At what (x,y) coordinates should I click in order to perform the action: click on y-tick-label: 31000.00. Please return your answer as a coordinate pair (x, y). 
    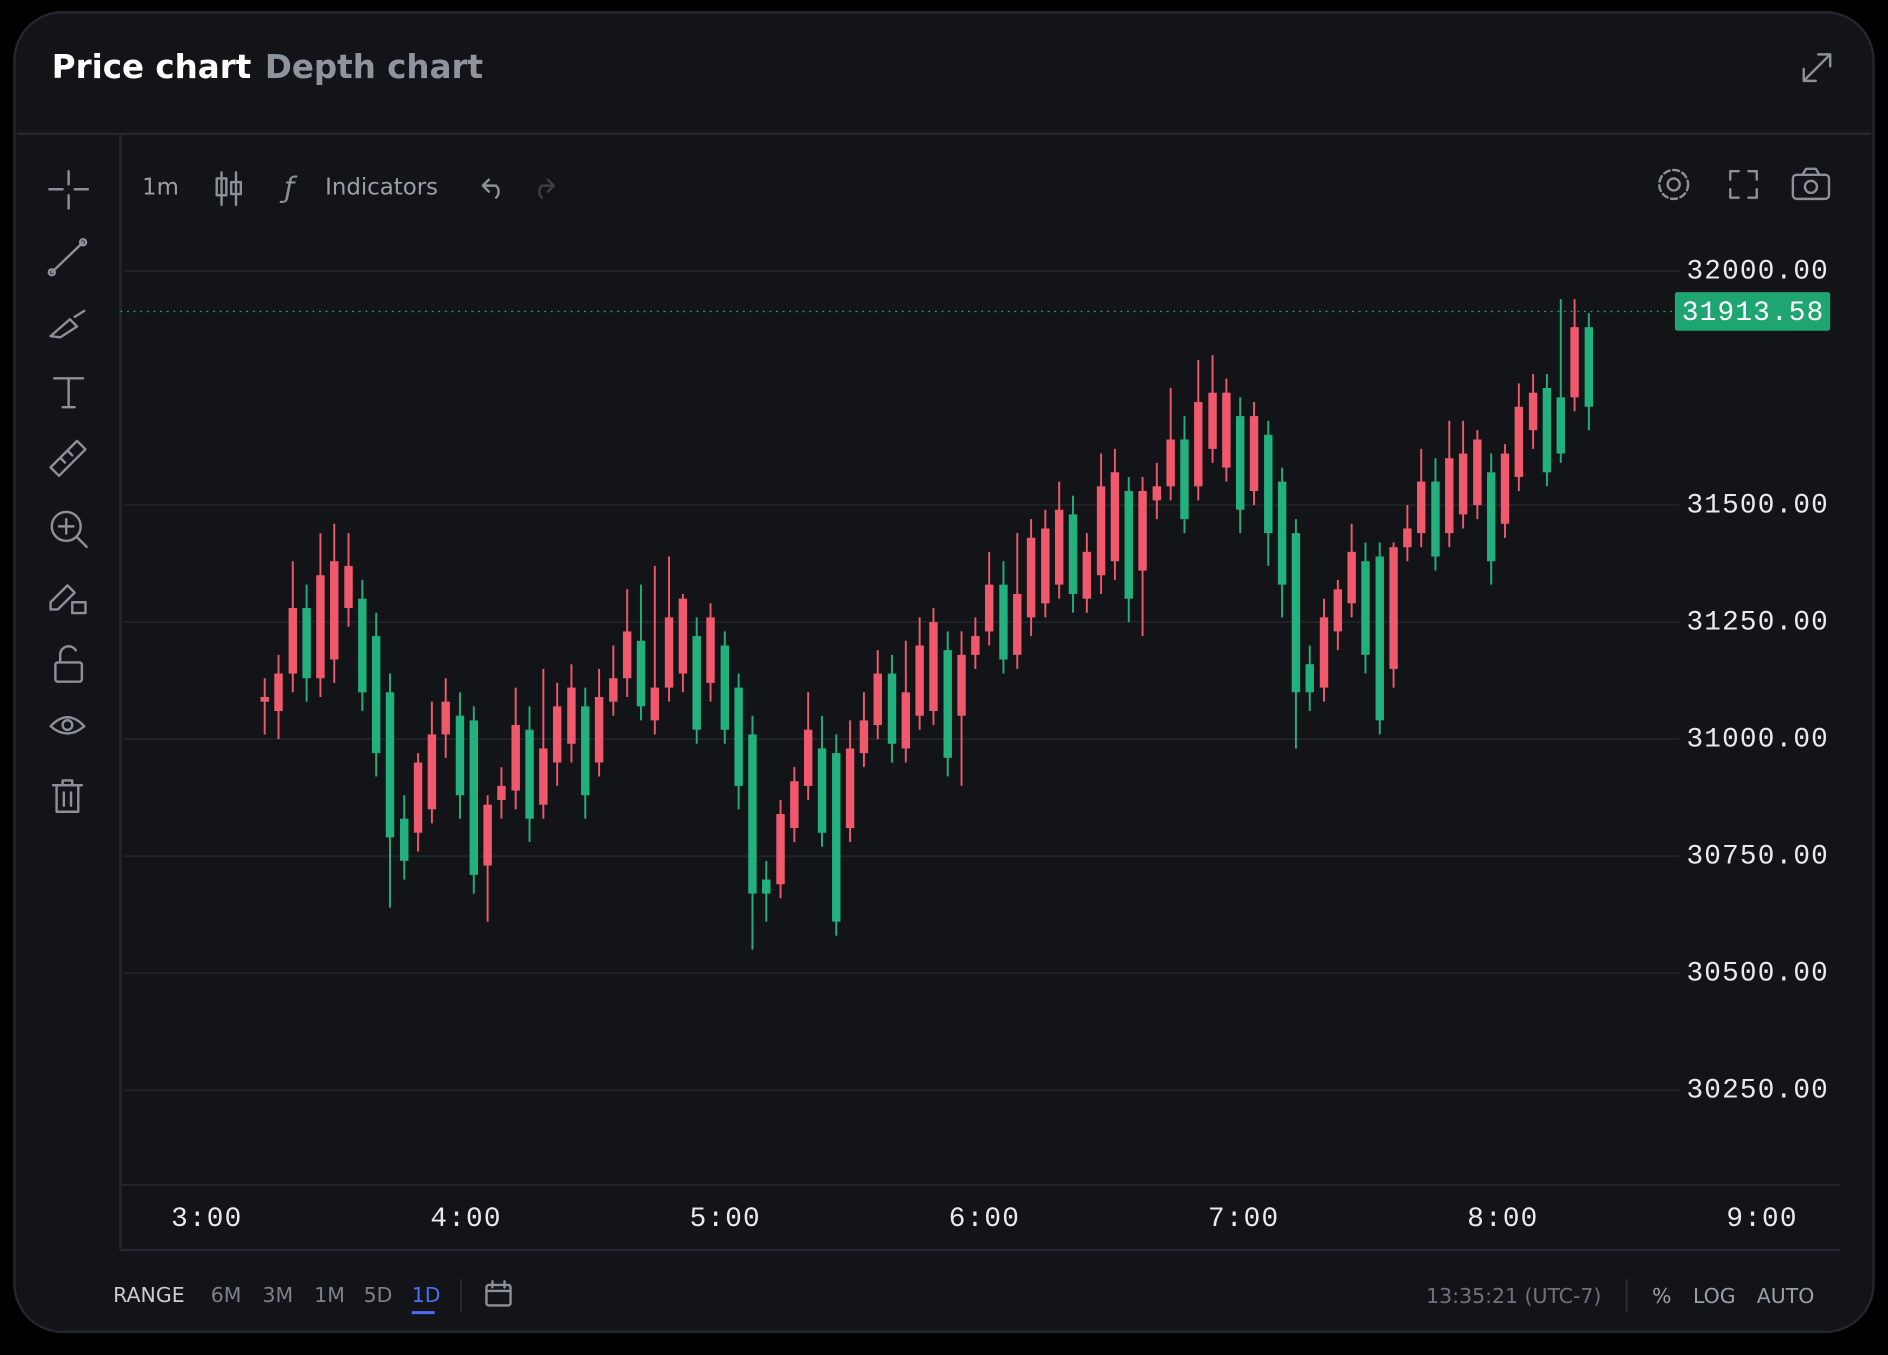
    Looking at the image, I should click on (1757, 739).